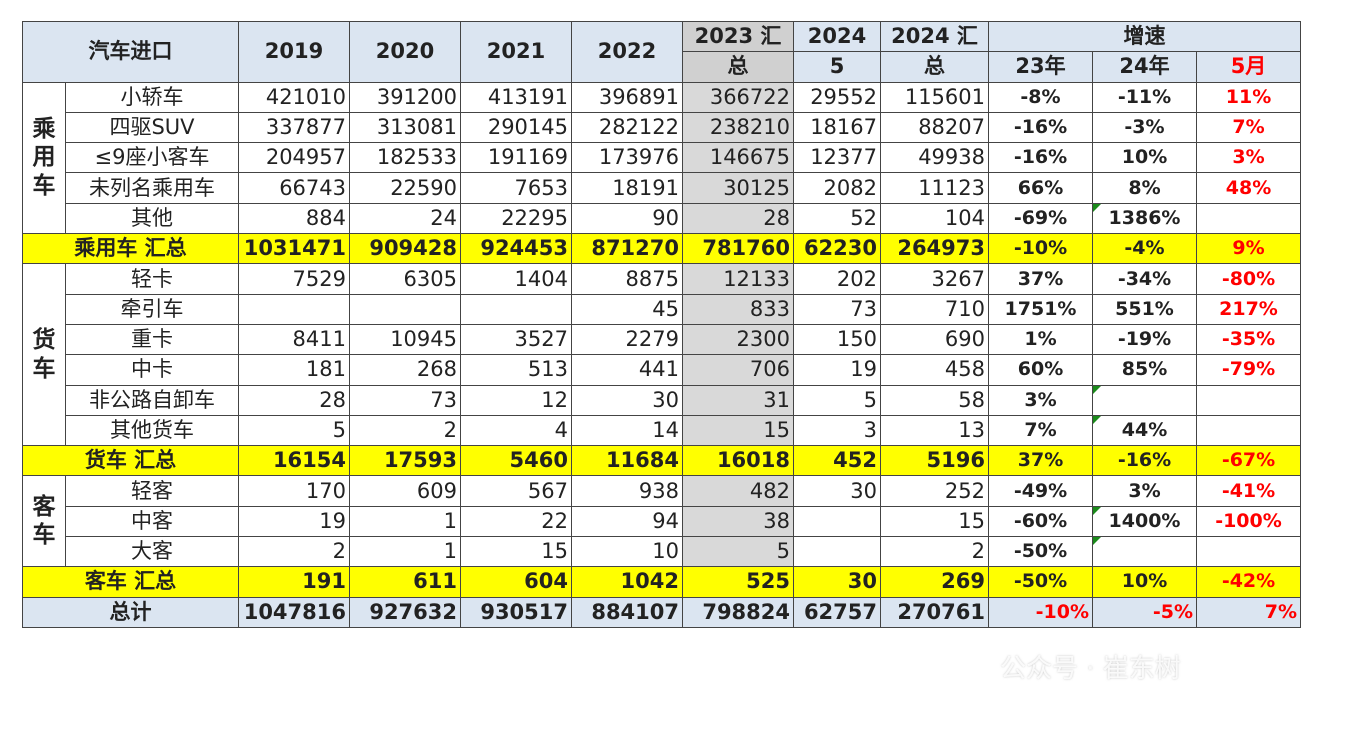  What do you see at coordinates (405, 127) in the screenshot?
I see `value-cell: 313081` at bounding box center [405, 127].